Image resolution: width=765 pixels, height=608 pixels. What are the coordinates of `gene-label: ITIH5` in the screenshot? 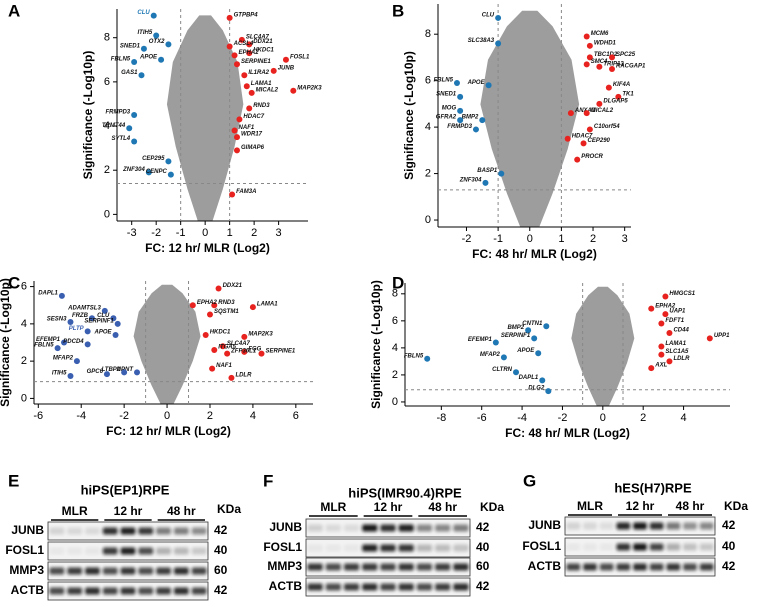 It's located at (59, 374).